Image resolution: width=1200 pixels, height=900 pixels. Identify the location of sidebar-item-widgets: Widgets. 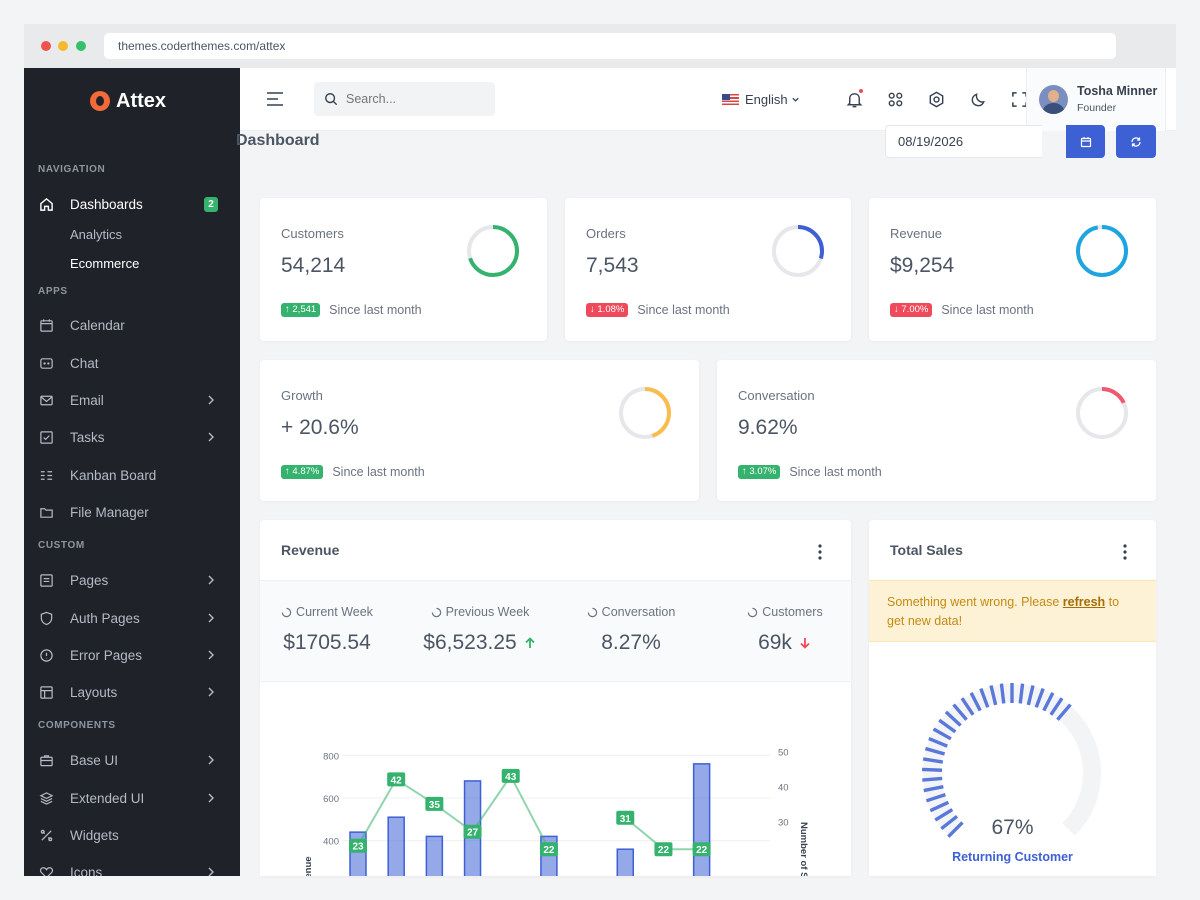
(133, 835).